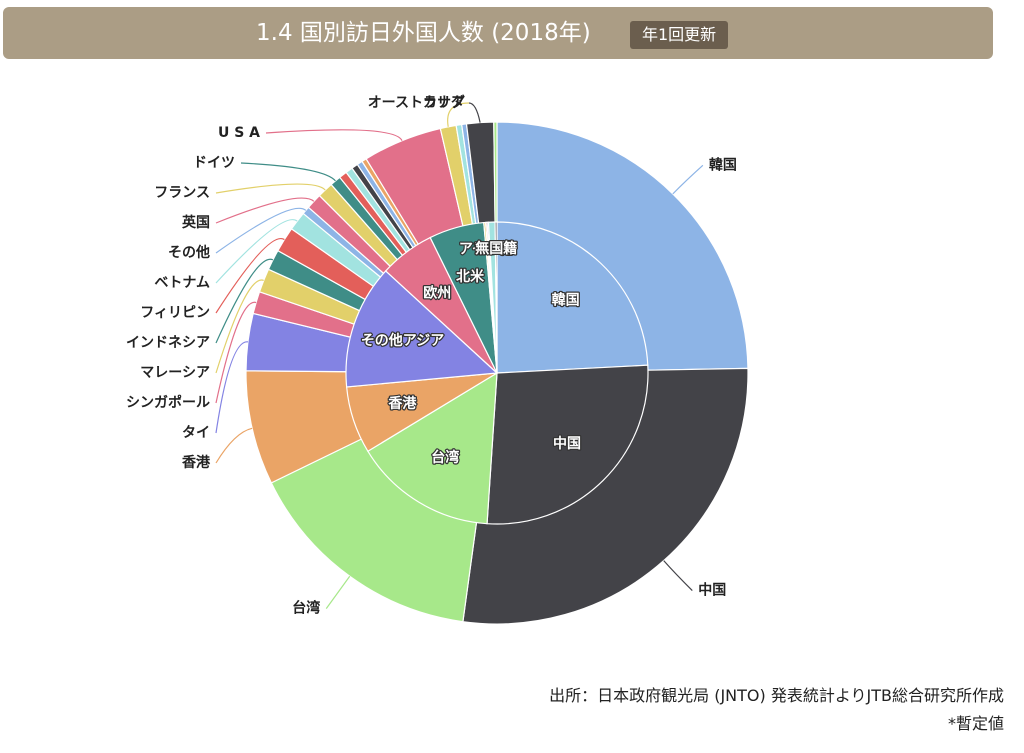 This screenshot has width=1024, height=753. I want to click on outer-label-5: シンガポール, so click(168, 402).